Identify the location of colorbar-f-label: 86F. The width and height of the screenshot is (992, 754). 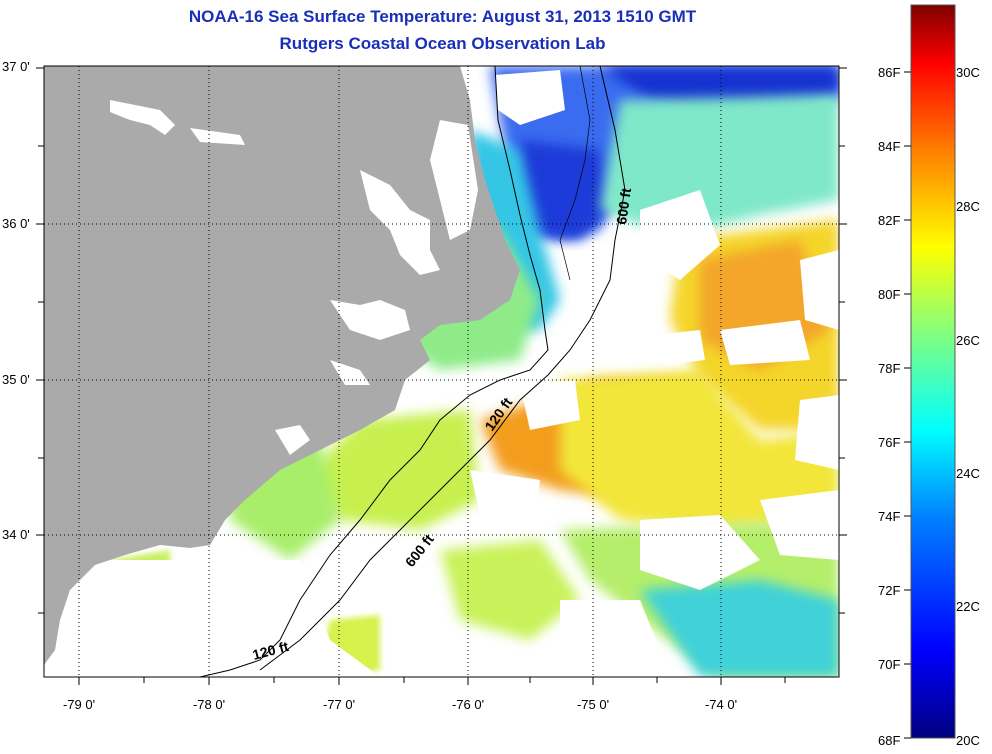
(889, 72).